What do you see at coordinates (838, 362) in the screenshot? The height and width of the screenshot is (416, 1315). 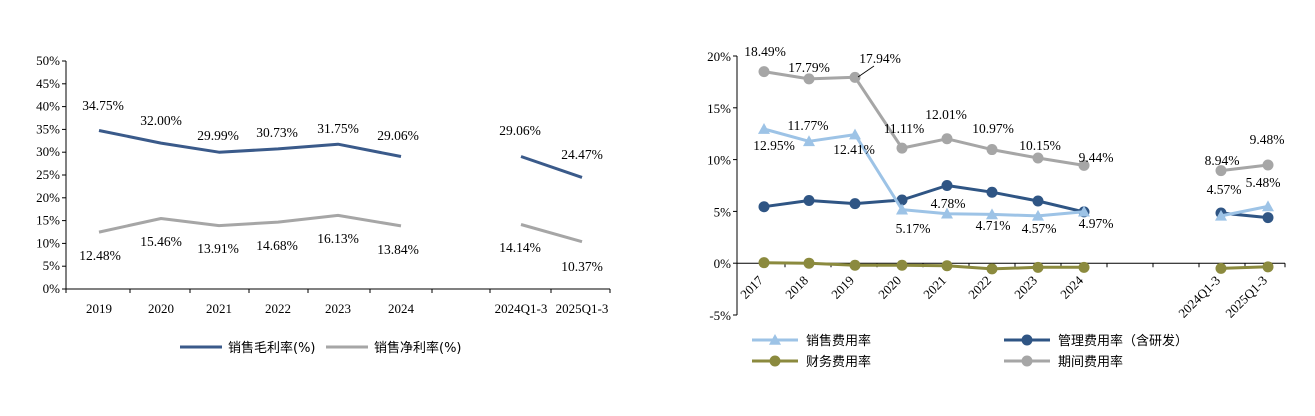 I see `legend-label: 财务费用率` at bounding box center [838, 362].